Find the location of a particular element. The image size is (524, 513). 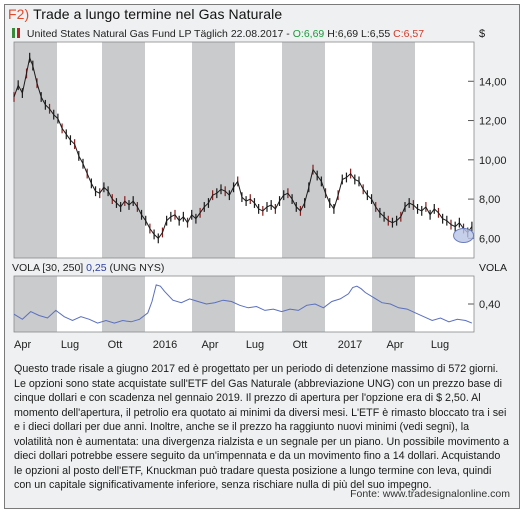

vola-line is located at coordinates (243, 304).